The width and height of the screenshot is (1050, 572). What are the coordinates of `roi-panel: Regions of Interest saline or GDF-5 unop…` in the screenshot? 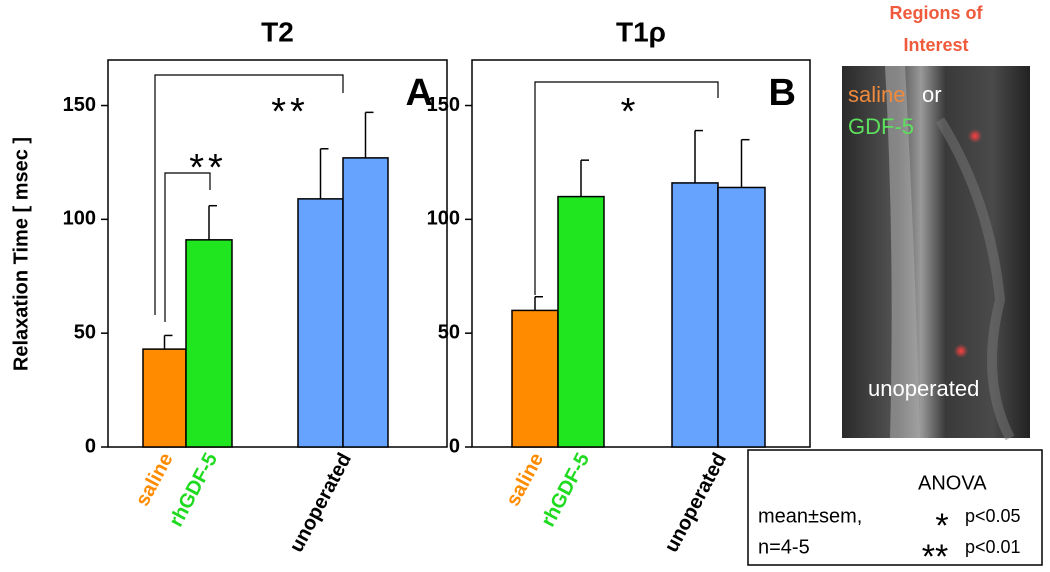 It's located at (936, 222).